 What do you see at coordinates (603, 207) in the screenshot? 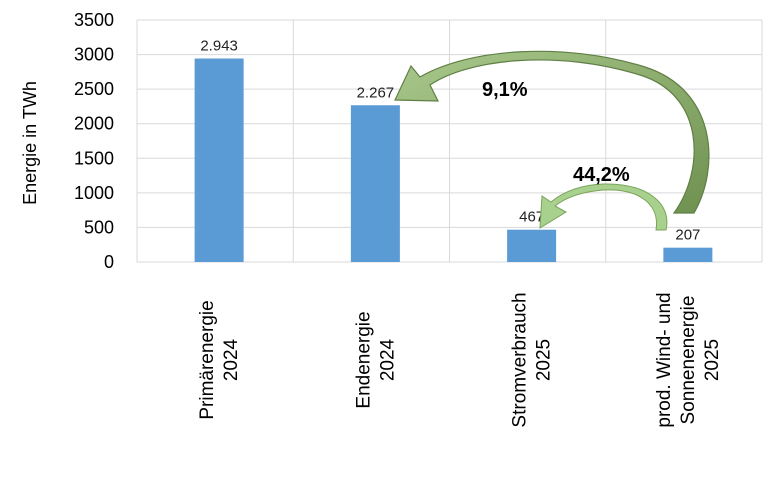
I see `curved-arrow-small` at bounding box center [603, 207].